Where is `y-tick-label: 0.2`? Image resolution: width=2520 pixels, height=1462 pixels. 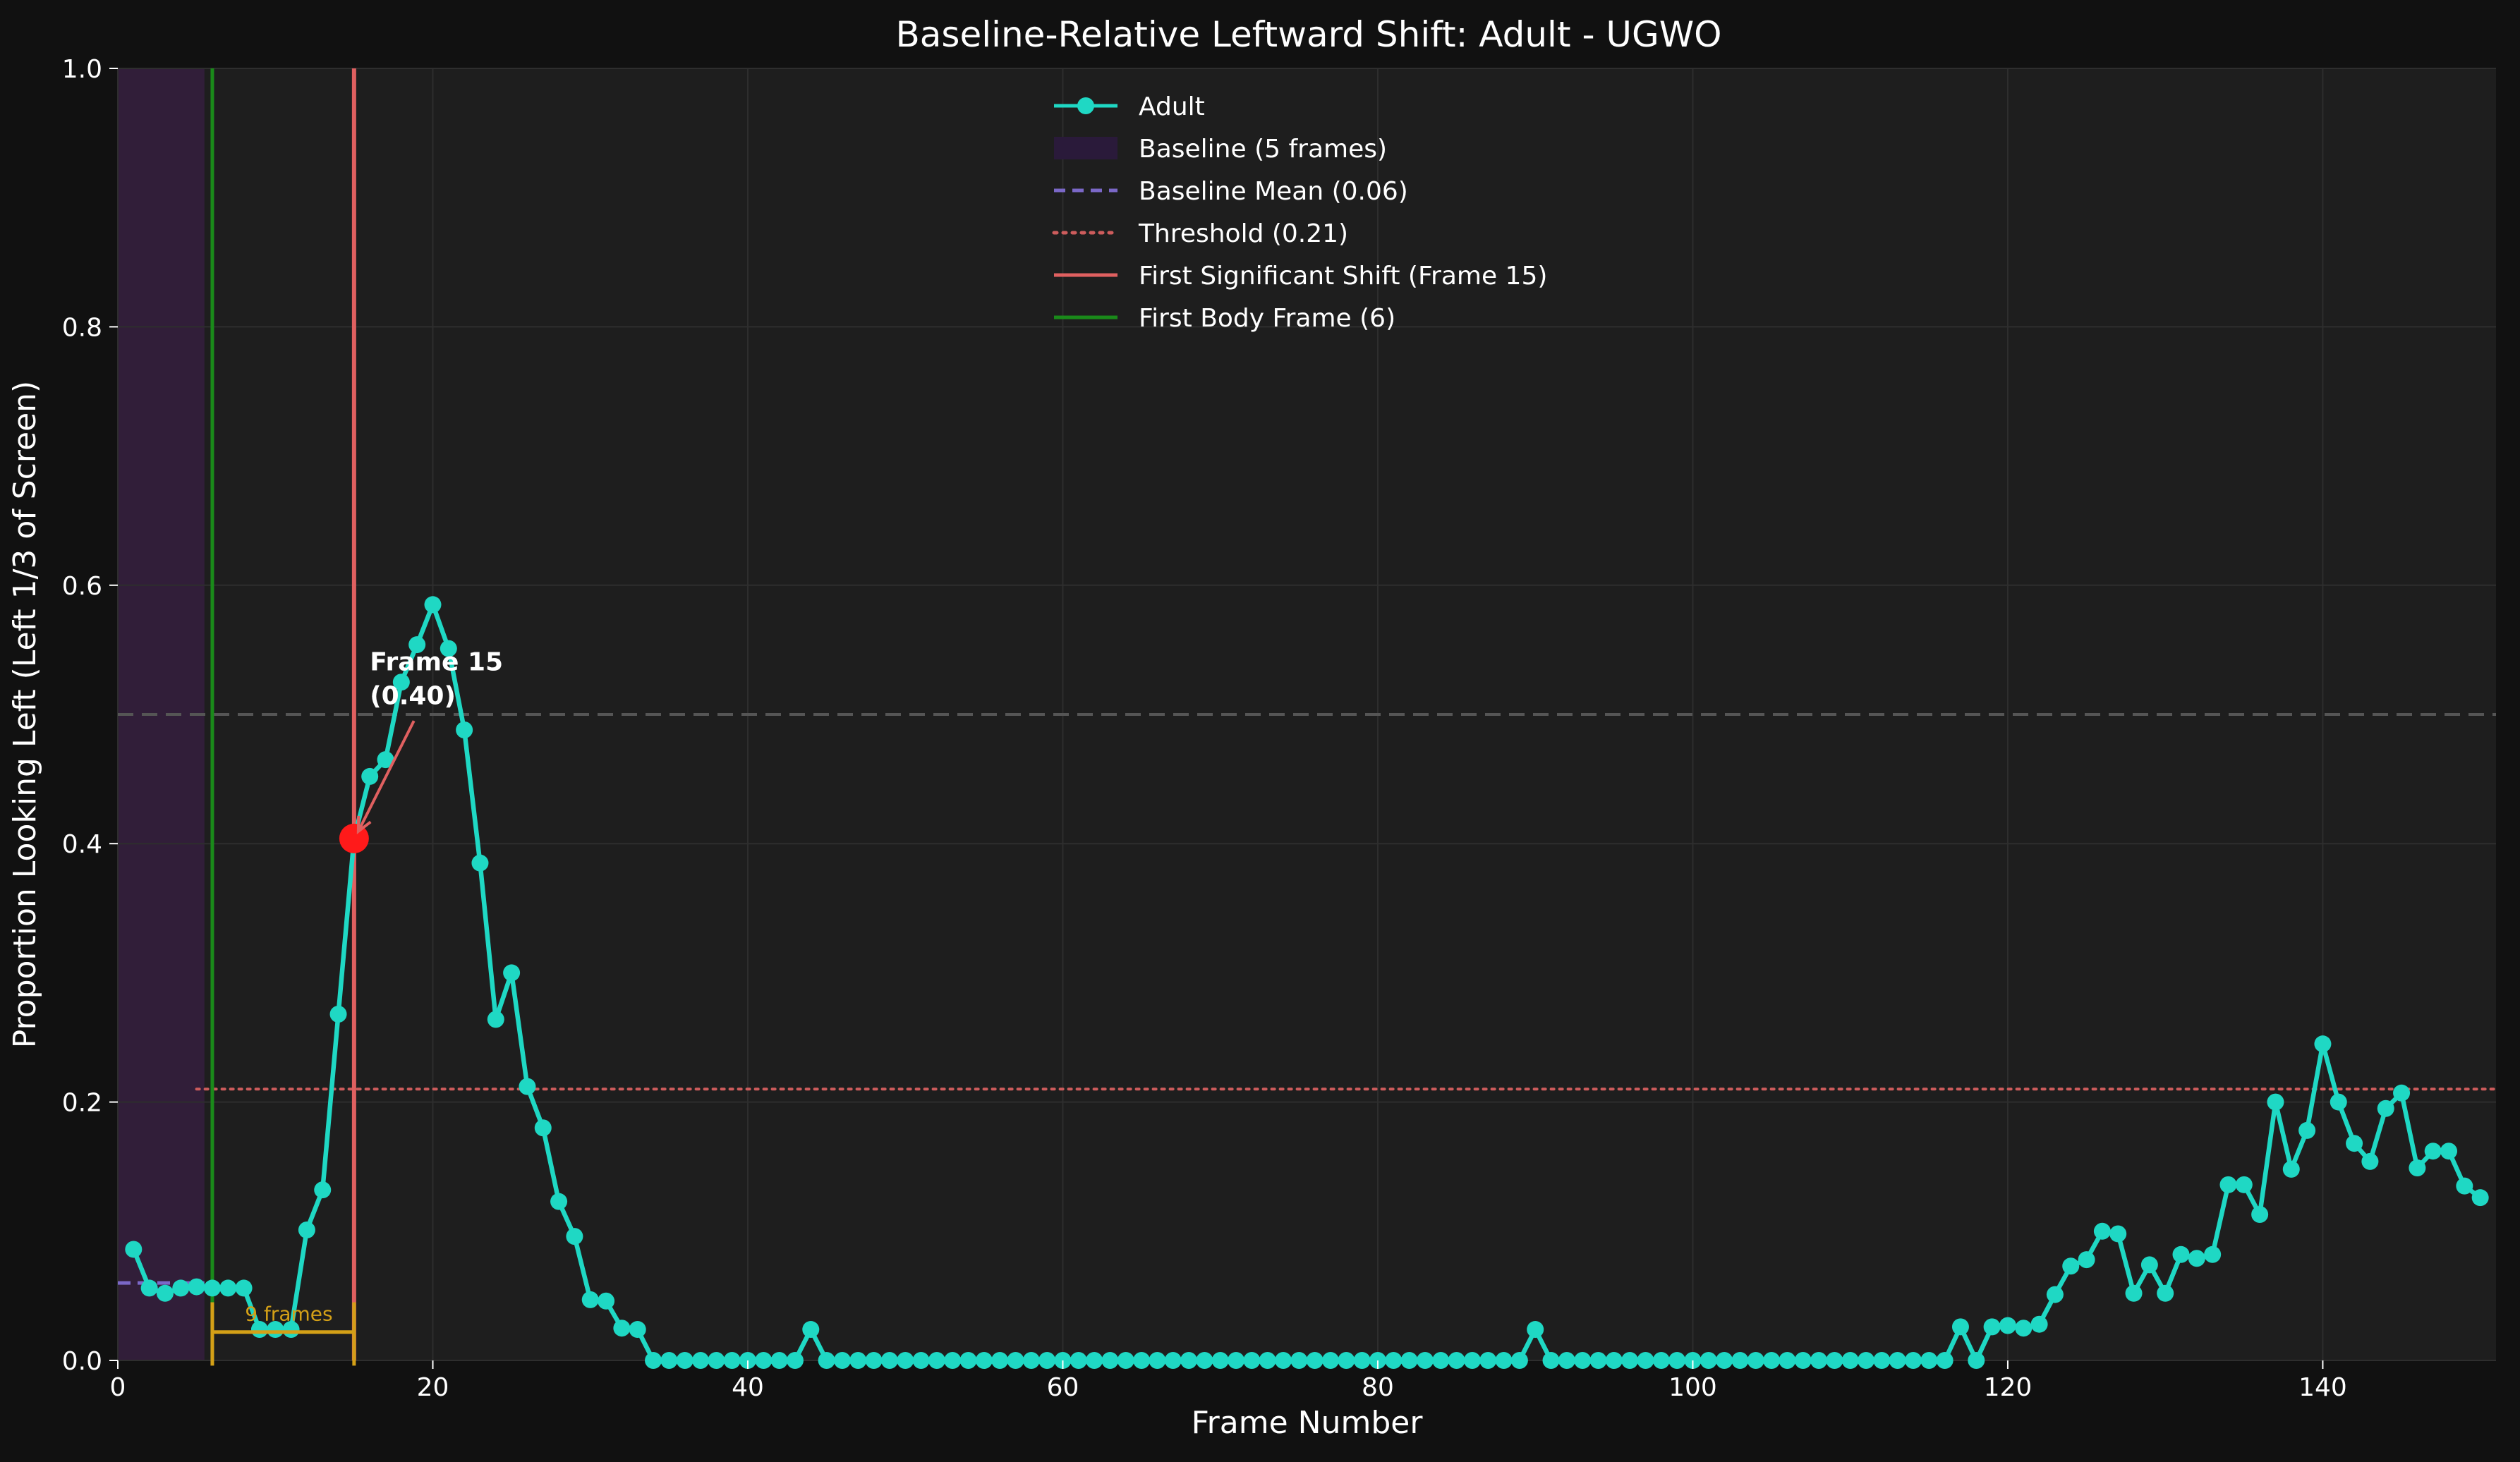 y-tick-label: 0.2 is located at coordinates (82, 1103).